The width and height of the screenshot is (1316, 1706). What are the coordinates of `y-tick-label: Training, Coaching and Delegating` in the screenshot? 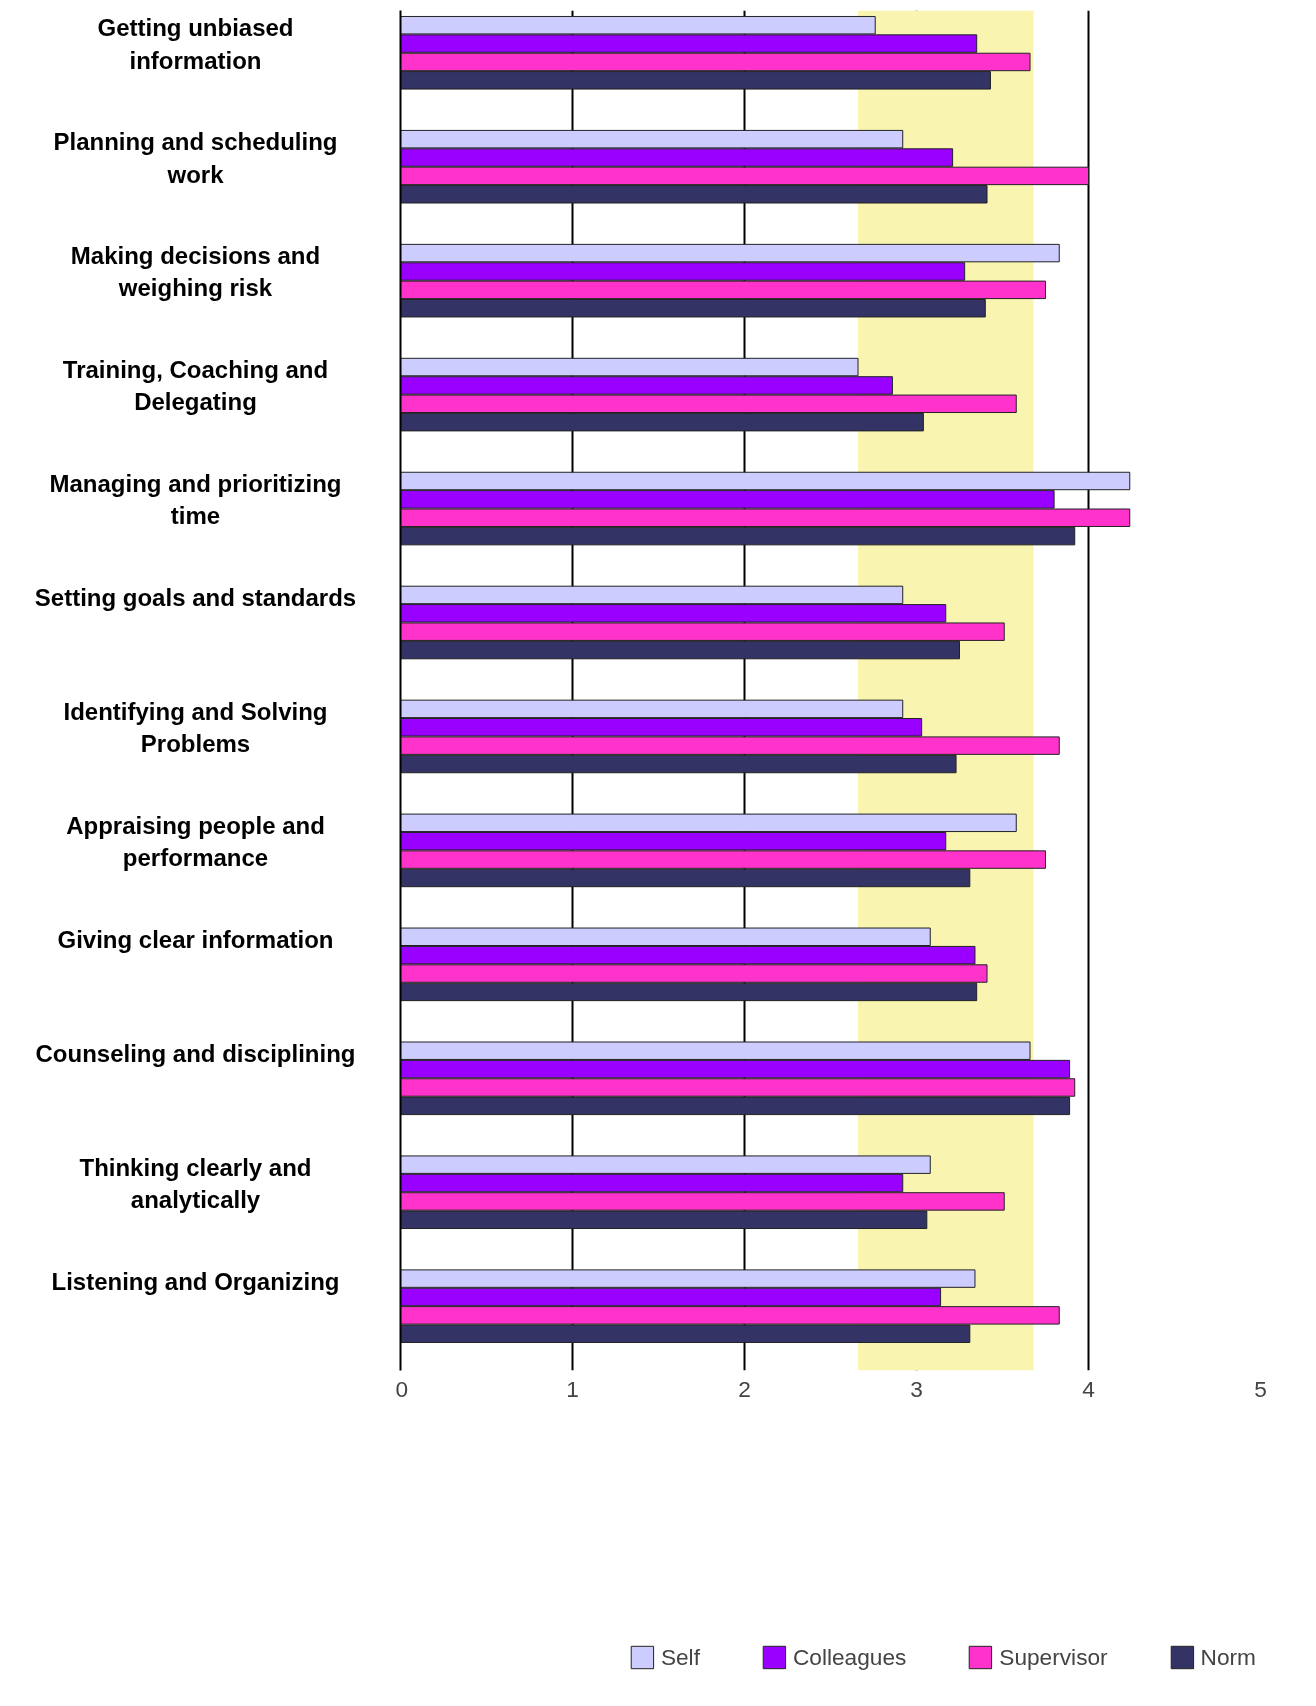 It's located at (195, 386).